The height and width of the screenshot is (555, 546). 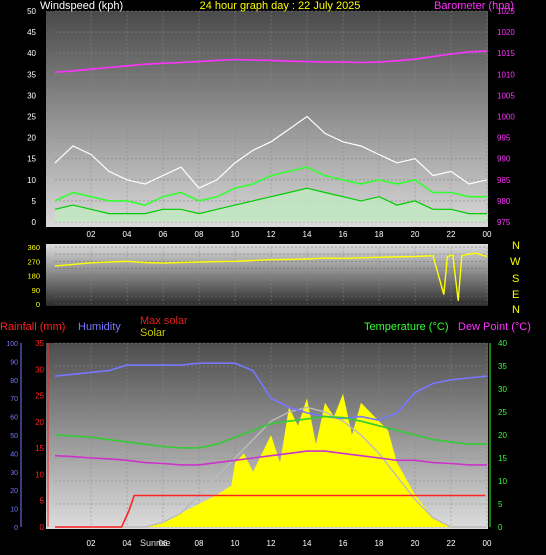 What do you see at coordinates (36, 290) in the screenshot?
I see `direction-tick-label: 90` at bounding box center [36, 290].